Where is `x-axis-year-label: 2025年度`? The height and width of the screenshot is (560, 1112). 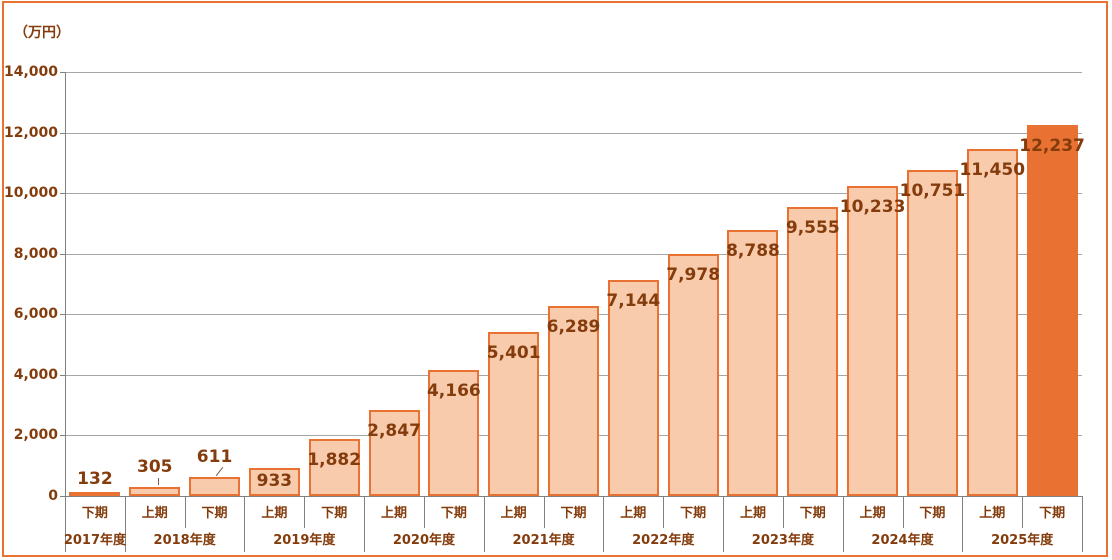 x-axis-year-label: 2025年度 is located at coordinates (1022, 540).